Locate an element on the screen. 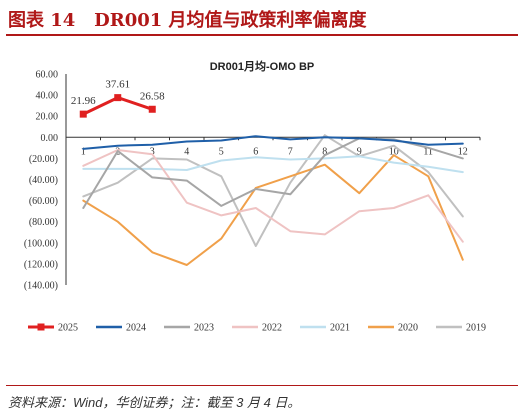 The image size is (524, 416). x-tick-label: 6 is located at coordinates (255, 151).